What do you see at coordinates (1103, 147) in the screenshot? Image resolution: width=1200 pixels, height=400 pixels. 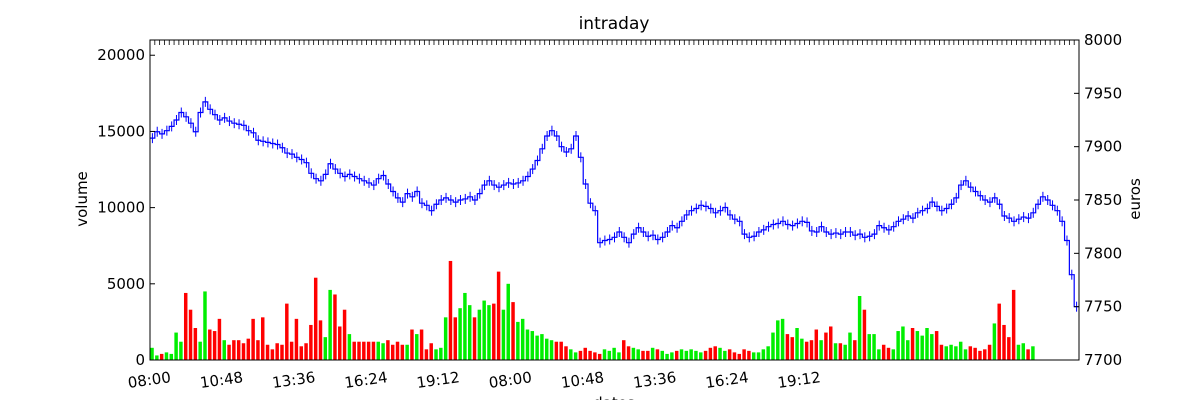 I see `y-tick-label-right: 7900` at bounding box center [1103, 147].